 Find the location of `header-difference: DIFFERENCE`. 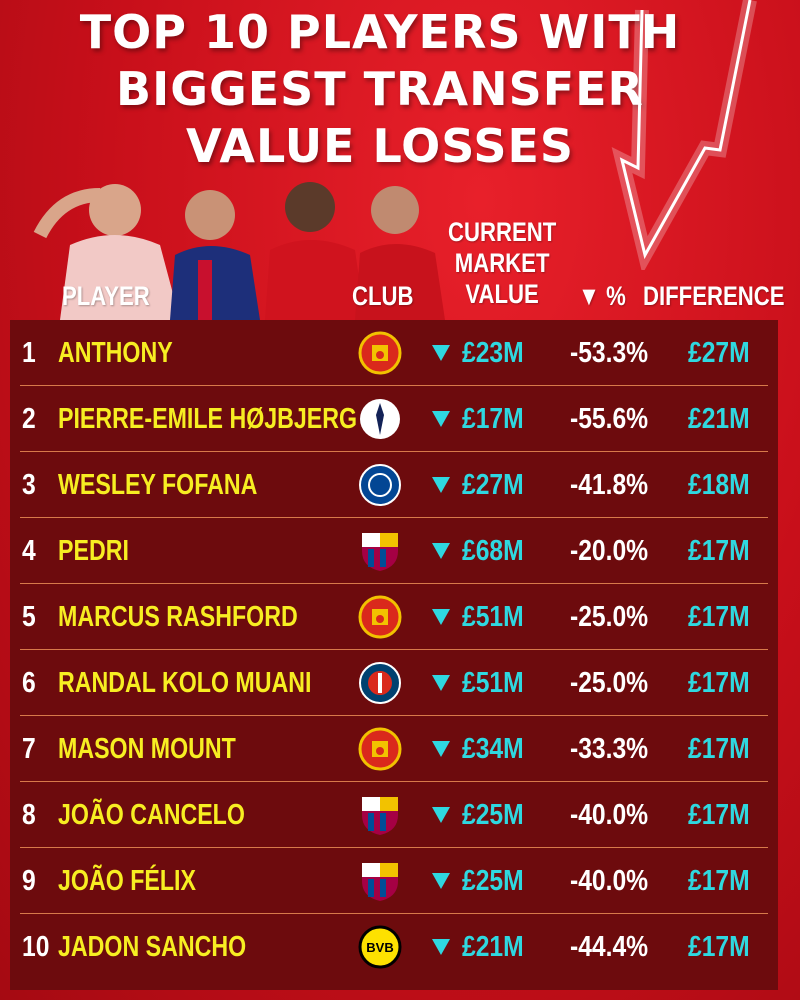

header-difference: DIFFERENCE is located at coordinates (714, 296).